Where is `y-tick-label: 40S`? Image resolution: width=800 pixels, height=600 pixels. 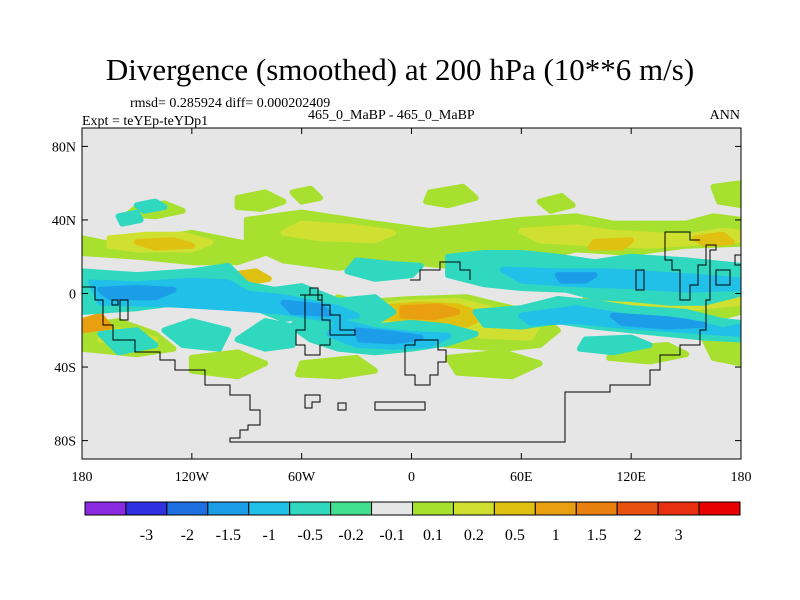
y-tick-label: 40S is located at coordinates (65, 368).